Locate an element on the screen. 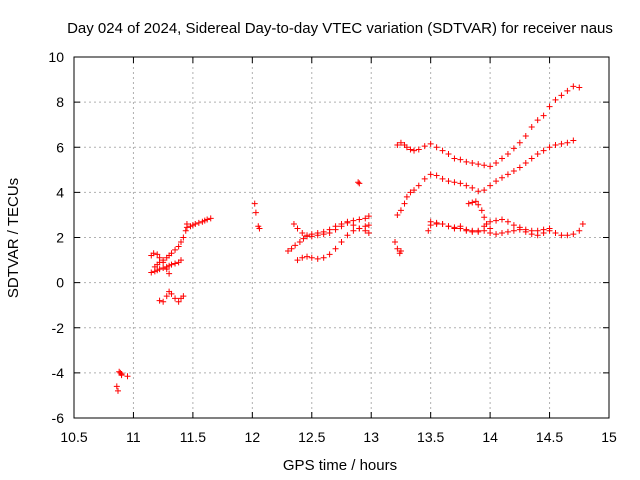  series-mid-12h is located at coordinates (257, 216).